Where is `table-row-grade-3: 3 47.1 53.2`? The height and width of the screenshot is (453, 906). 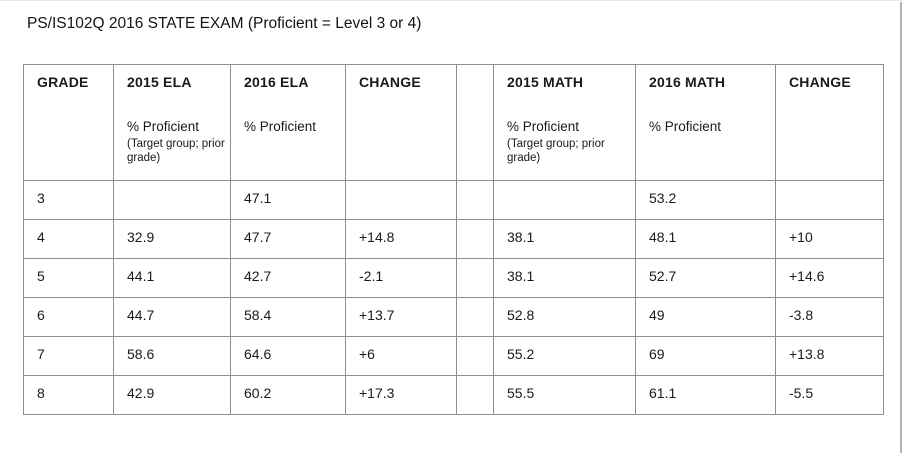
table-row-grade-3: 3 47.1 53.2 is located at coordinates (453, 200).